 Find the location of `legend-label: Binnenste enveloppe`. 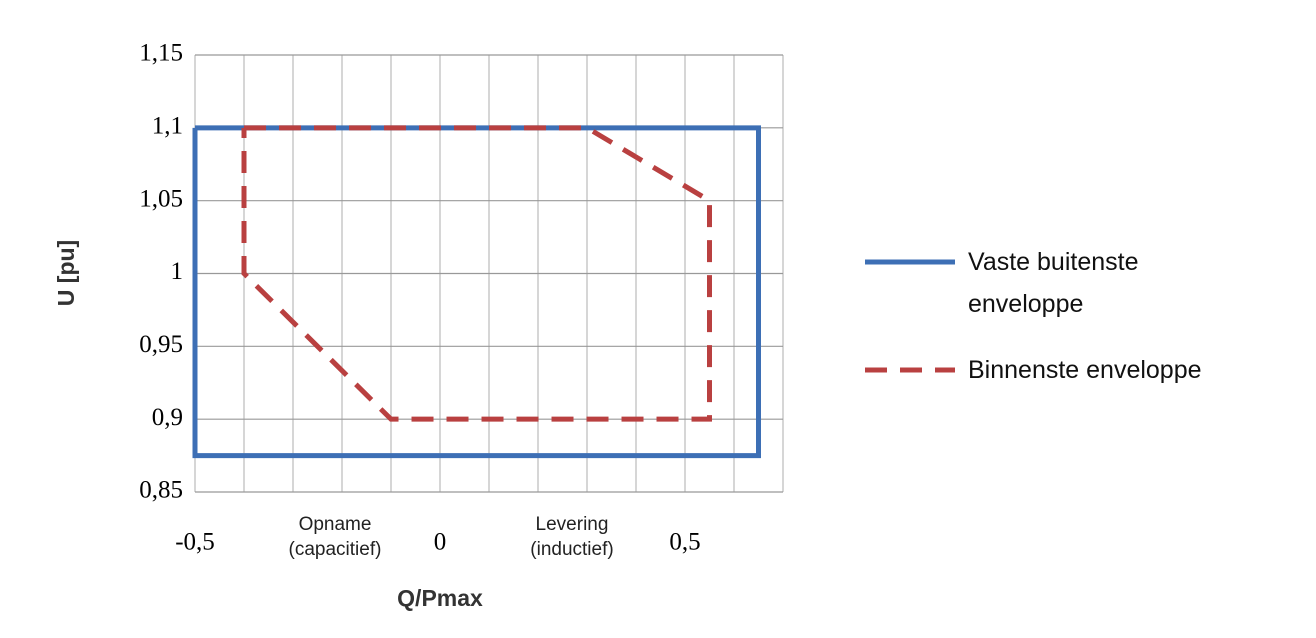

legend-label: Binnenste enveloppe is located at coordinates (1085, 370).